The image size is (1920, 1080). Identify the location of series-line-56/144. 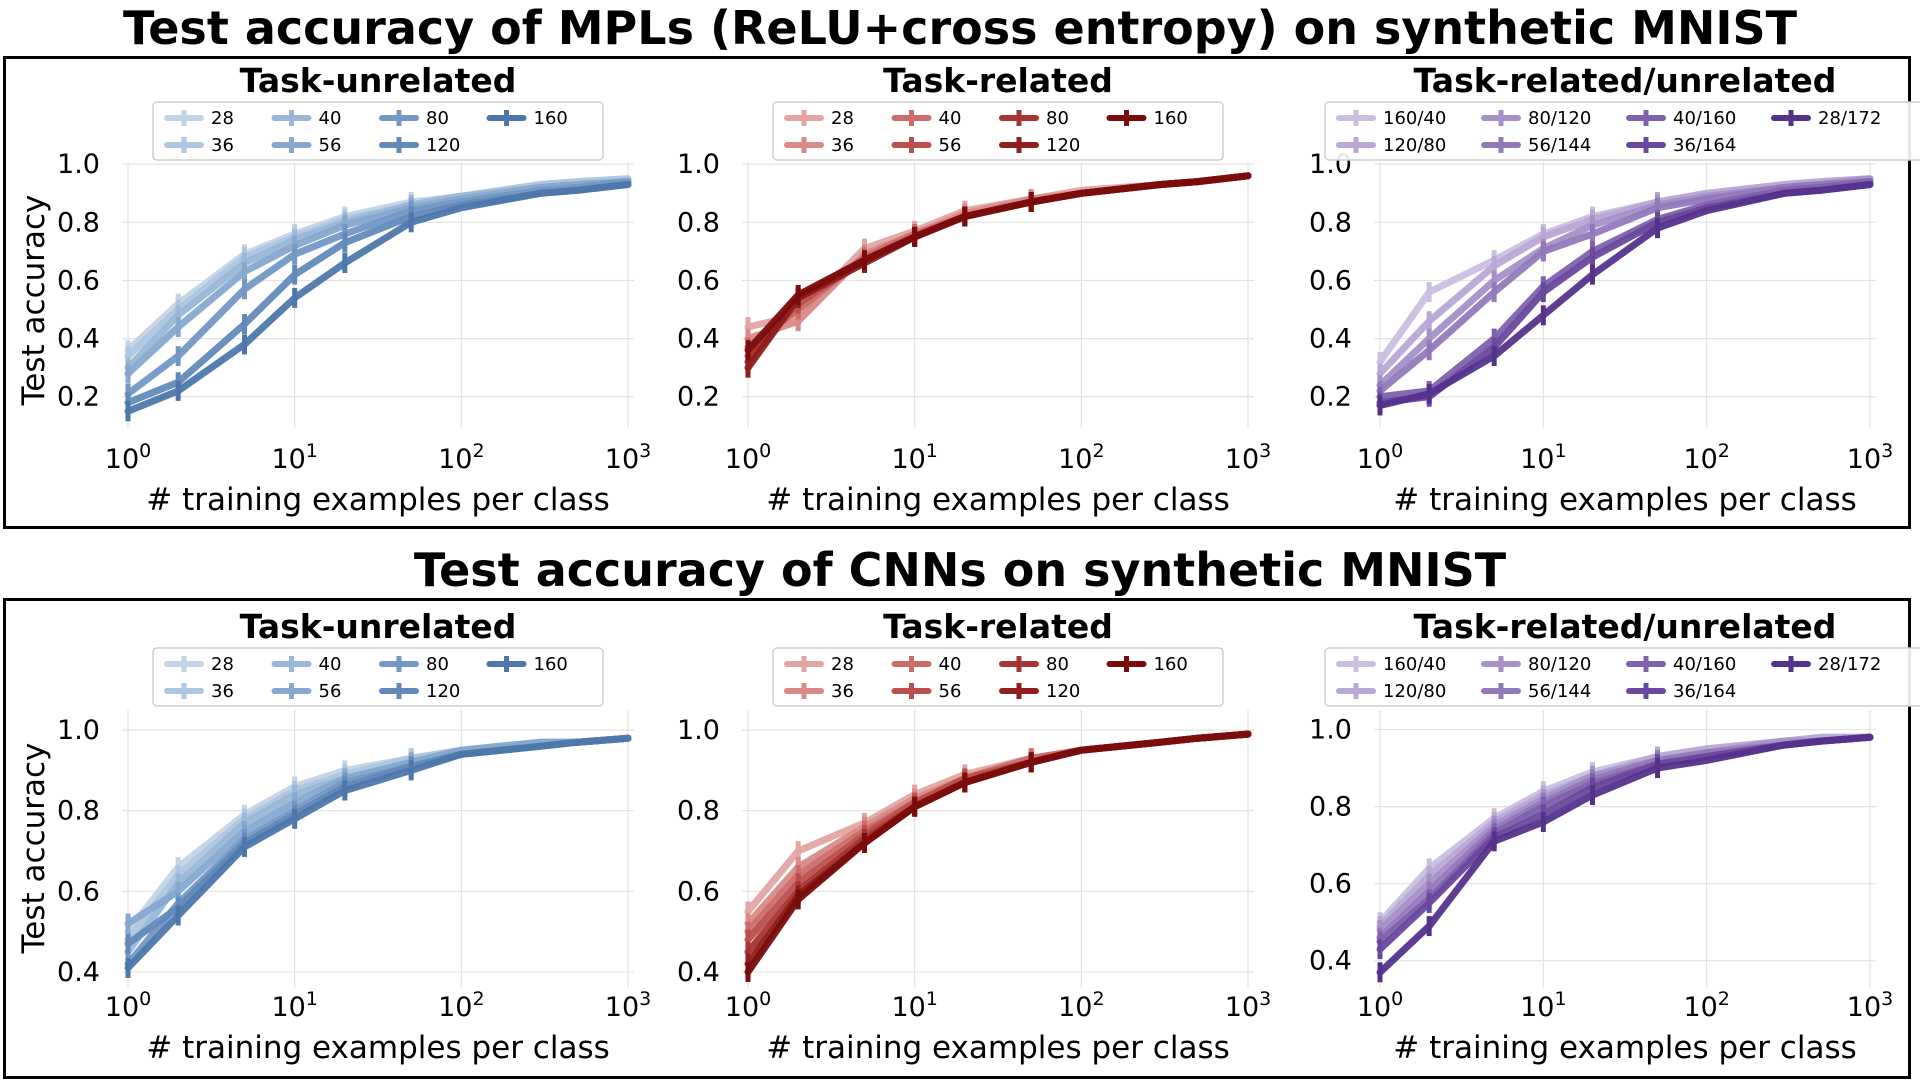
(1625, 837).